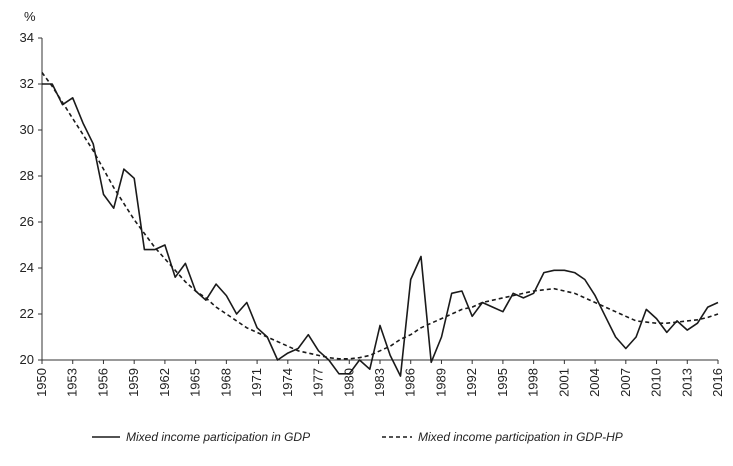  I want to click on x-tick-label: 2016, so click(717, 382).